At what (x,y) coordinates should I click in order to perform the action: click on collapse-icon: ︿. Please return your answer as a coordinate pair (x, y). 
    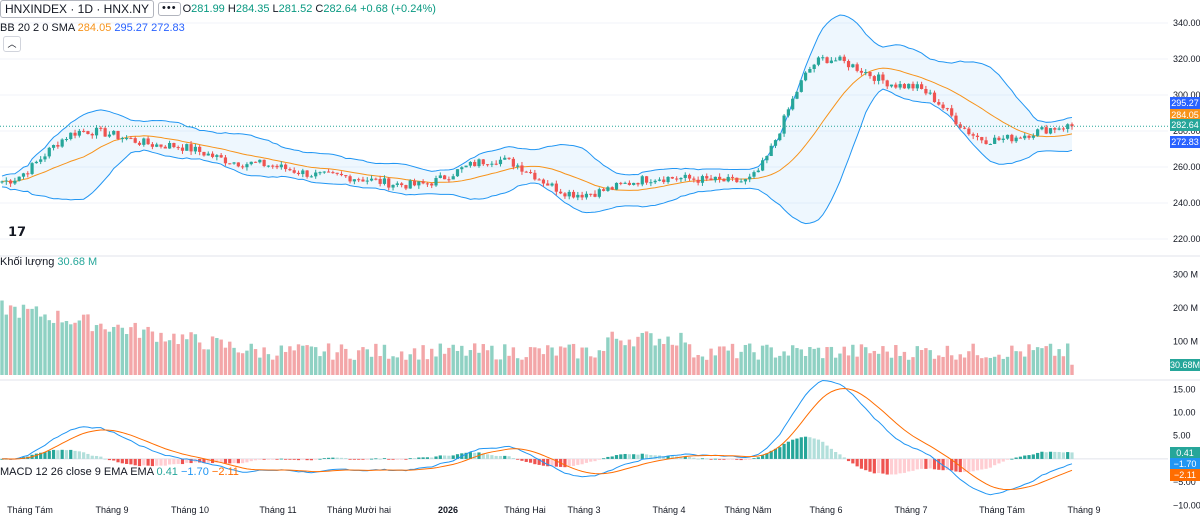
    Looking at the image, I should click on (12, 44).